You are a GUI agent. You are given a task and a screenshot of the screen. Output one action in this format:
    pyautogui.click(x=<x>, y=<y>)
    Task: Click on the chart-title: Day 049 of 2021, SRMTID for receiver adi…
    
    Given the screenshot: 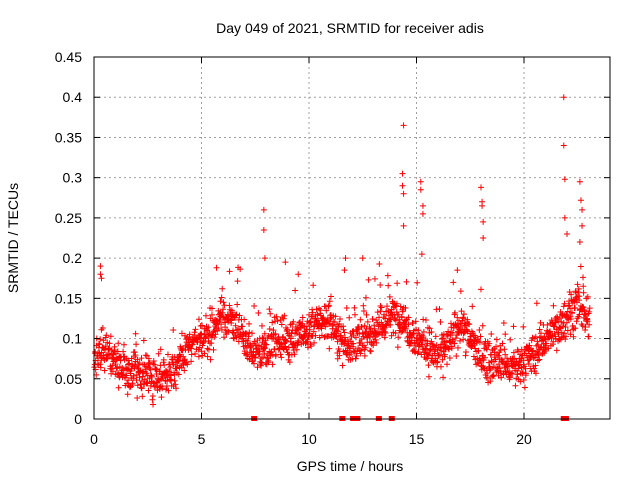 What is the action you would take?
    pyautogui.click(x=350, y=28)
    